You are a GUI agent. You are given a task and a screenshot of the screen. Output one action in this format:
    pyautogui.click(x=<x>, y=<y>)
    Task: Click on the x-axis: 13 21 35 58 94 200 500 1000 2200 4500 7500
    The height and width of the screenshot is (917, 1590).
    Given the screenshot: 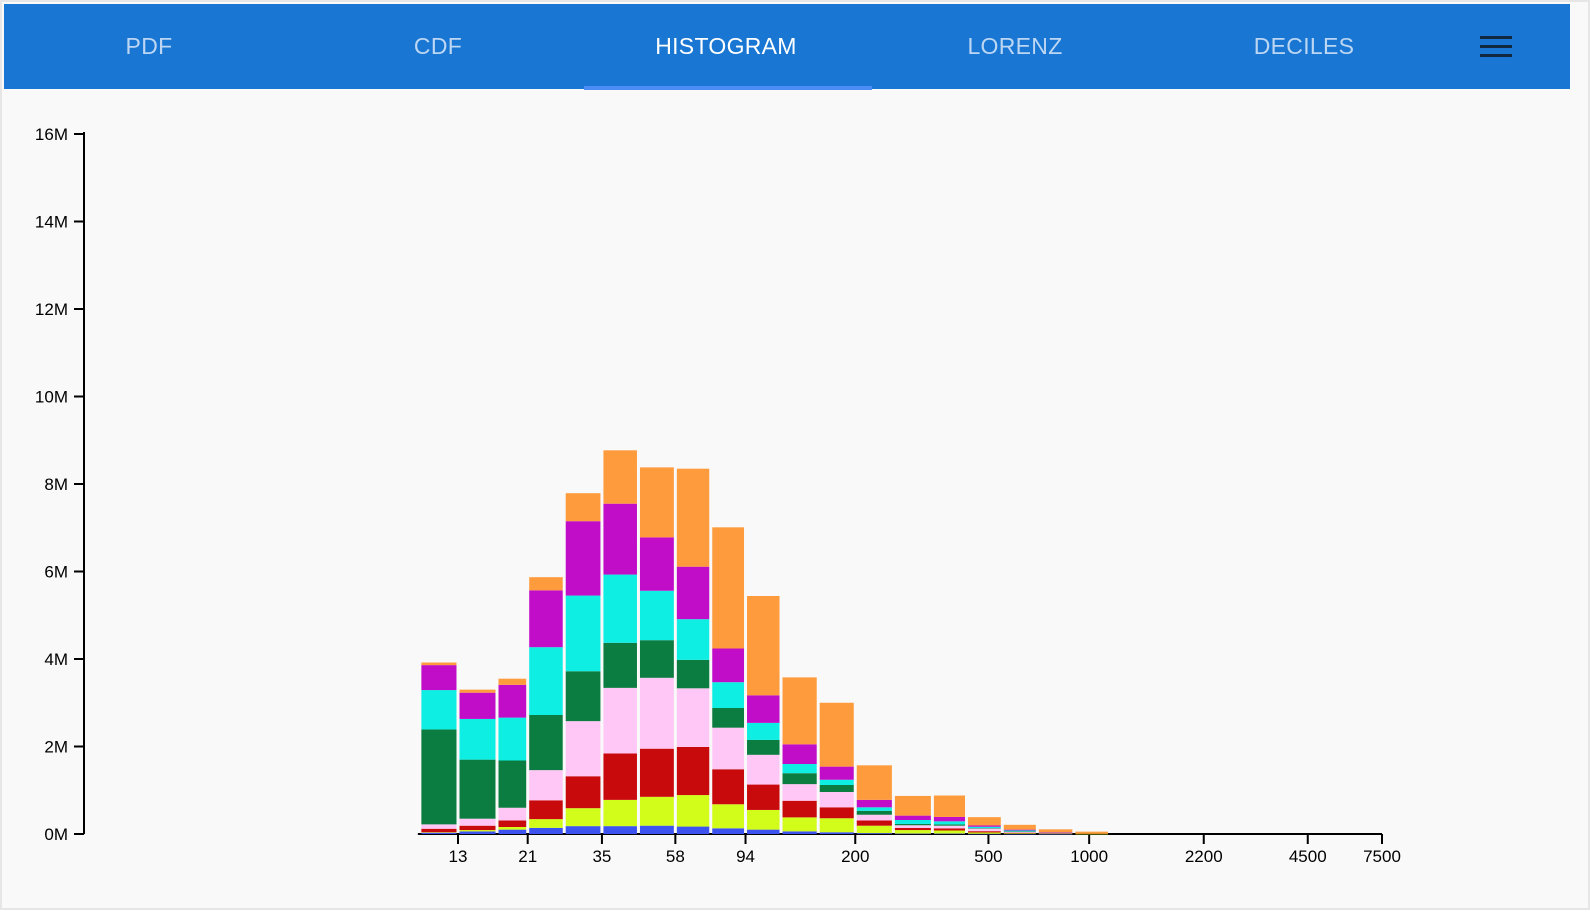 What is the action you would take?
    pyautogui.click(x=909, y=849)
    